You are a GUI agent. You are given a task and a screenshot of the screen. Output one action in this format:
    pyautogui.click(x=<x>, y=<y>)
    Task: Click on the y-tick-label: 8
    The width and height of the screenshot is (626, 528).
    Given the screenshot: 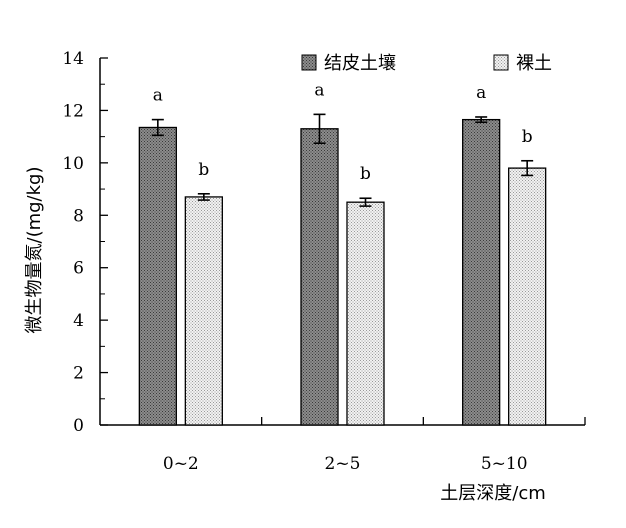 What is the action you would take?
    pyautogui.click(x=78, y=216)
    